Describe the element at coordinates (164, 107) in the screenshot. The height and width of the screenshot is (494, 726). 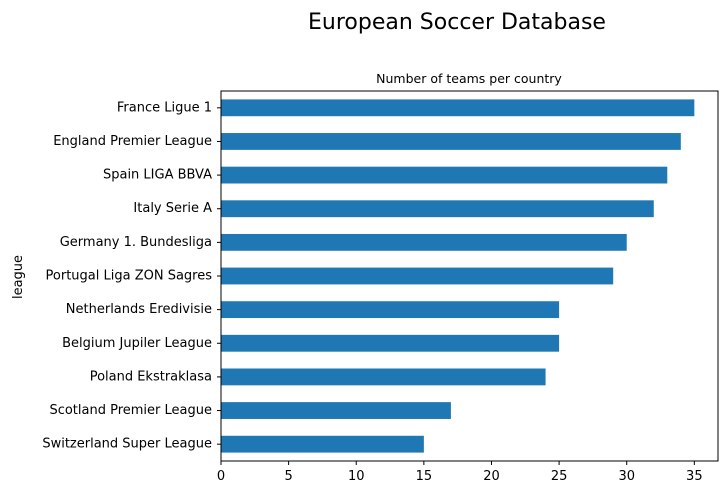
I see `y-tick-label: France Ligue 1` at that location.